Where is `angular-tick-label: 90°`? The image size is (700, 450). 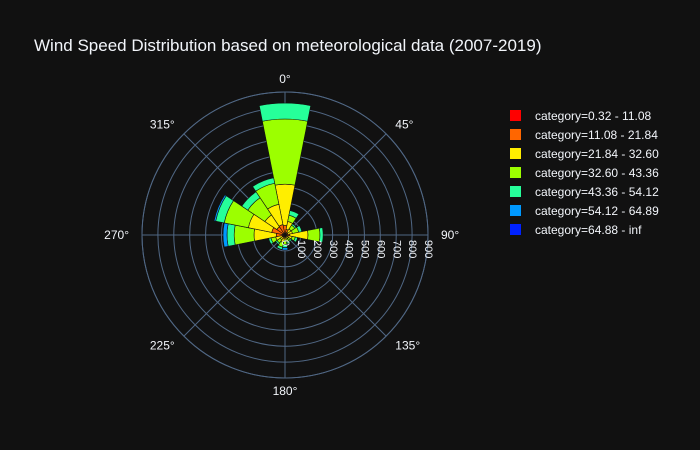
angular-tick-label: 90° is located at coordinates (450, 235).